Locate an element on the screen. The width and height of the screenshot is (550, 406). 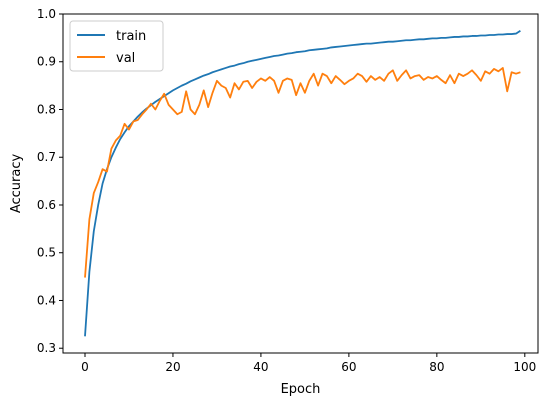
y-tick-label: 0.3 is located at coordinates (46, 348).